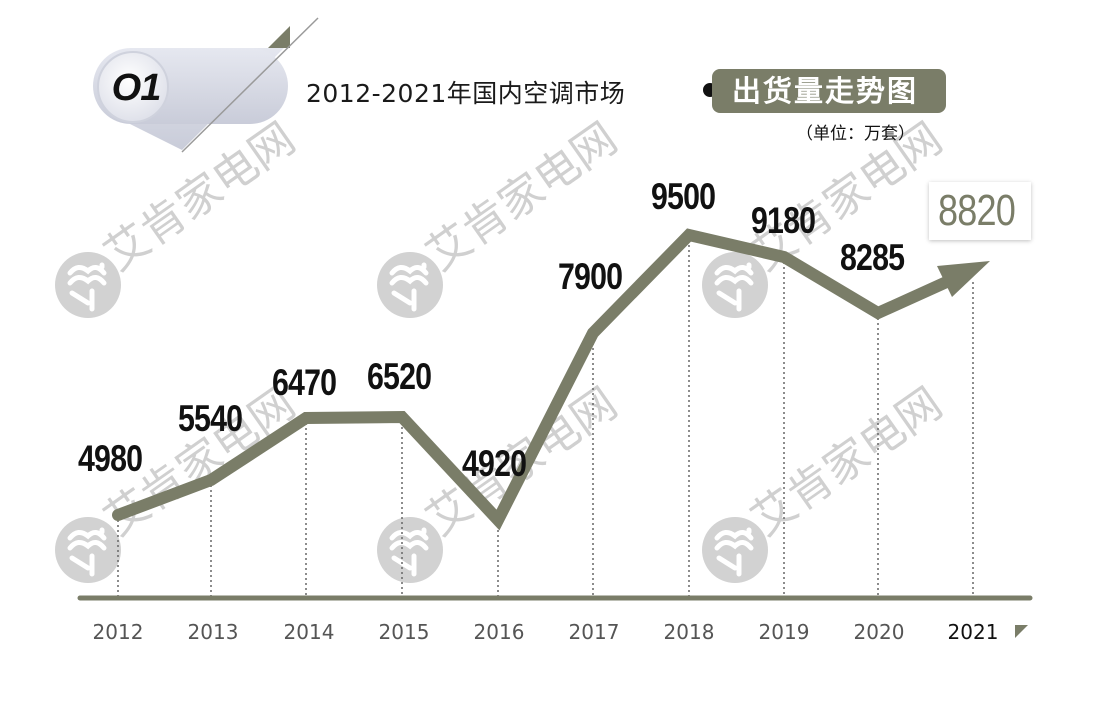 This screenshot has width=1108, height=720. Describe the element at coordinates (829, 91) in the screenshot. I see `chart-tag: 出货量走势图` at that location.